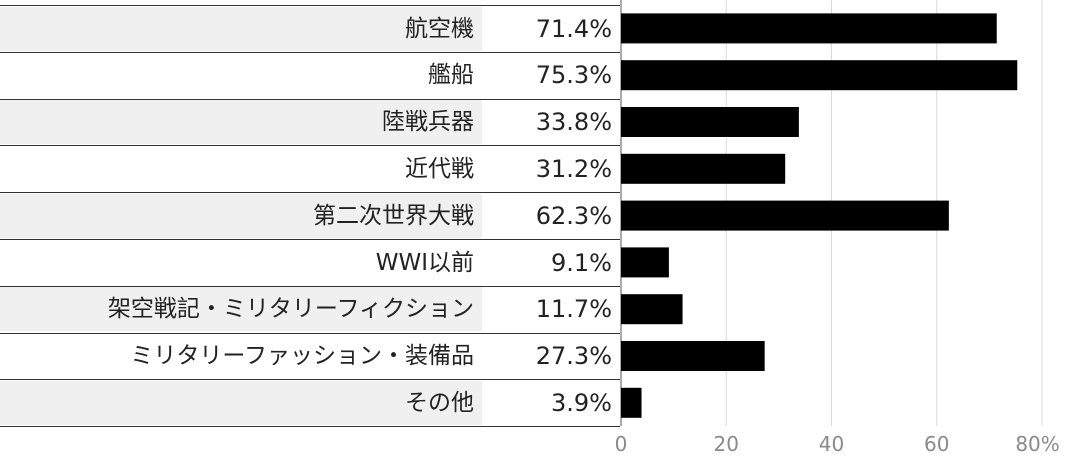  What do you see at coordinates (1037, 444) in the screenshot?
I see `x-tick-label: 80%` at bounding box center [1037, 444].